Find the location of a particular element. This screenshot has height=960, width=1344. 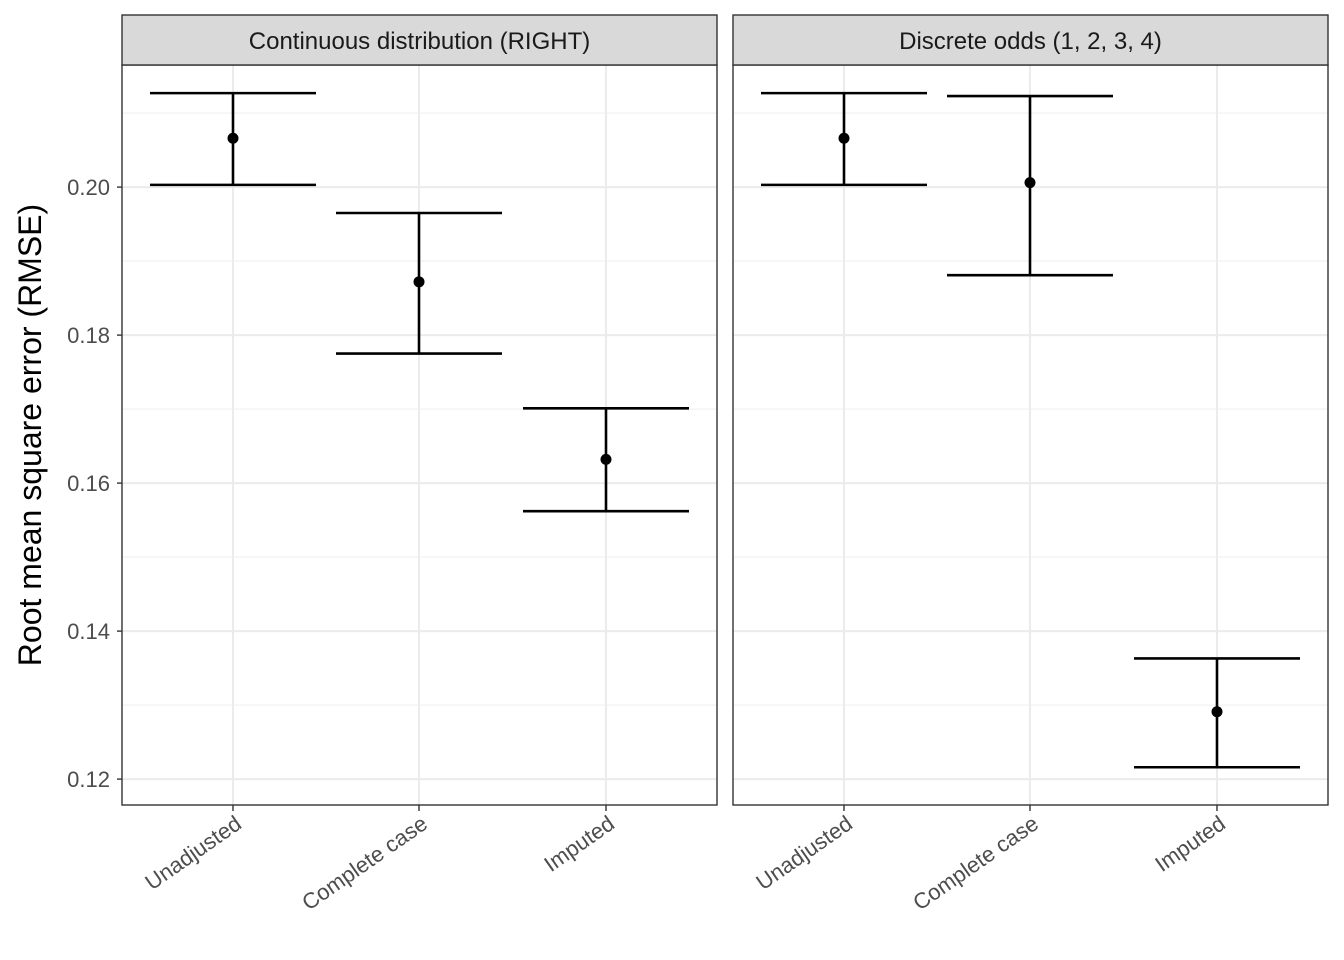

y-tick-label: 0.16 is located at coordinates (88, 483).